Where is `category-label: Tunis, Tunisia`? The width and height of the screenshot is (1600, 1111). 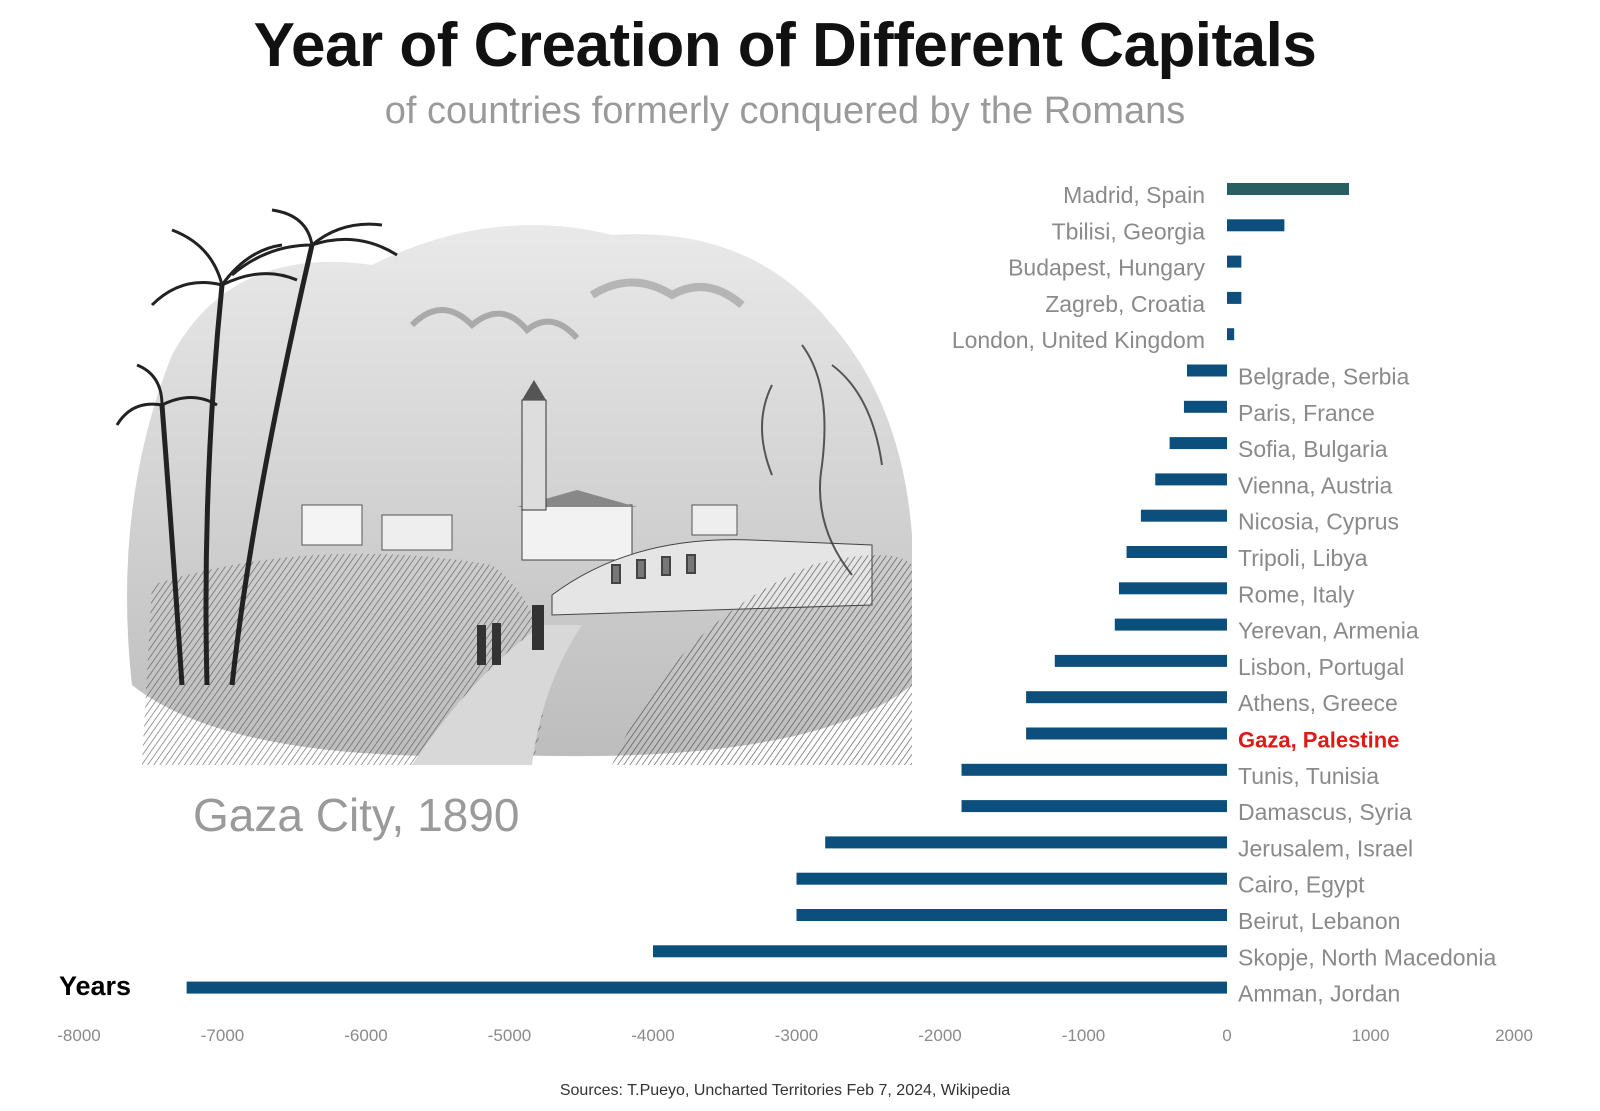
category-label: Tunis, Tunisia is located at coordinates (1308, 776).